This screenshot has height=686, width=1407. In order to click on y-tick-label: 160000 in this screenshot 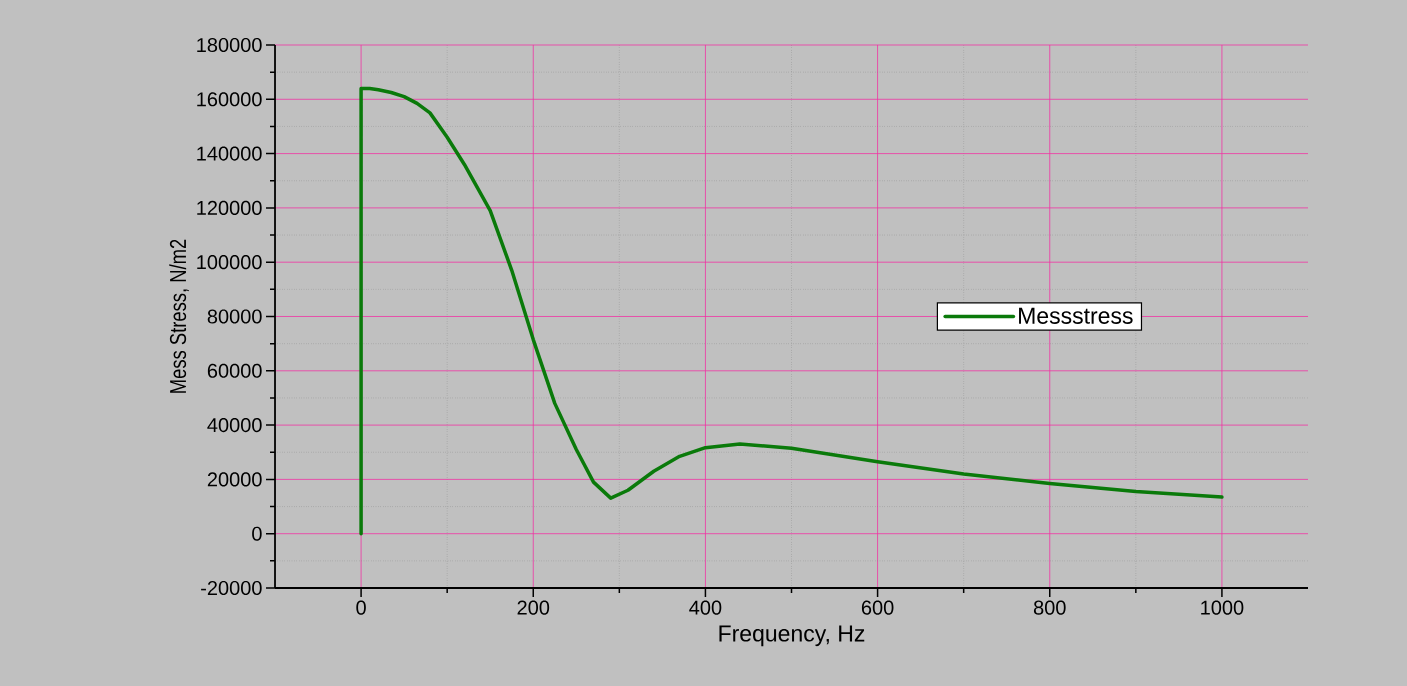, I will do `click(229, 99)`.